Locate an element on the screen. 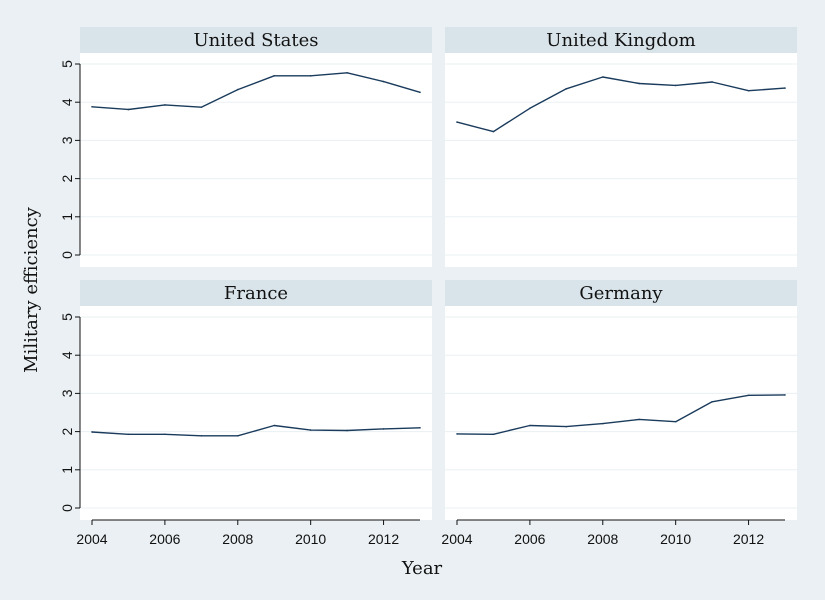 The image size is (825, 600). panel-title: United Kingdom is located at coordinates (620, 40).